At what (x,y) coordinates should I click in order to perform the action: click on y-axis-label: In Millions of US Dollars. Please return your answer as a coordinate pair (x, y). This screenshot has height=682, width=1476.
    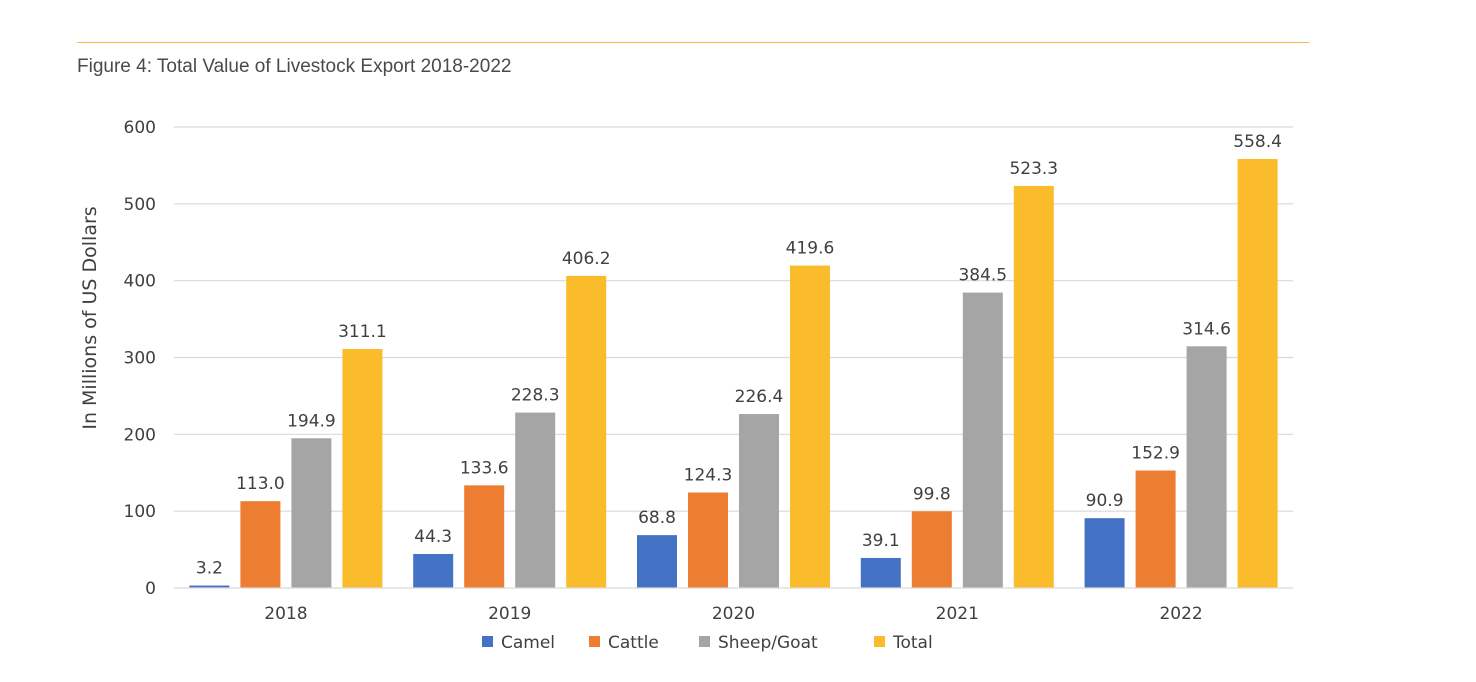
    Looking at the image, I should click on (90, 317).